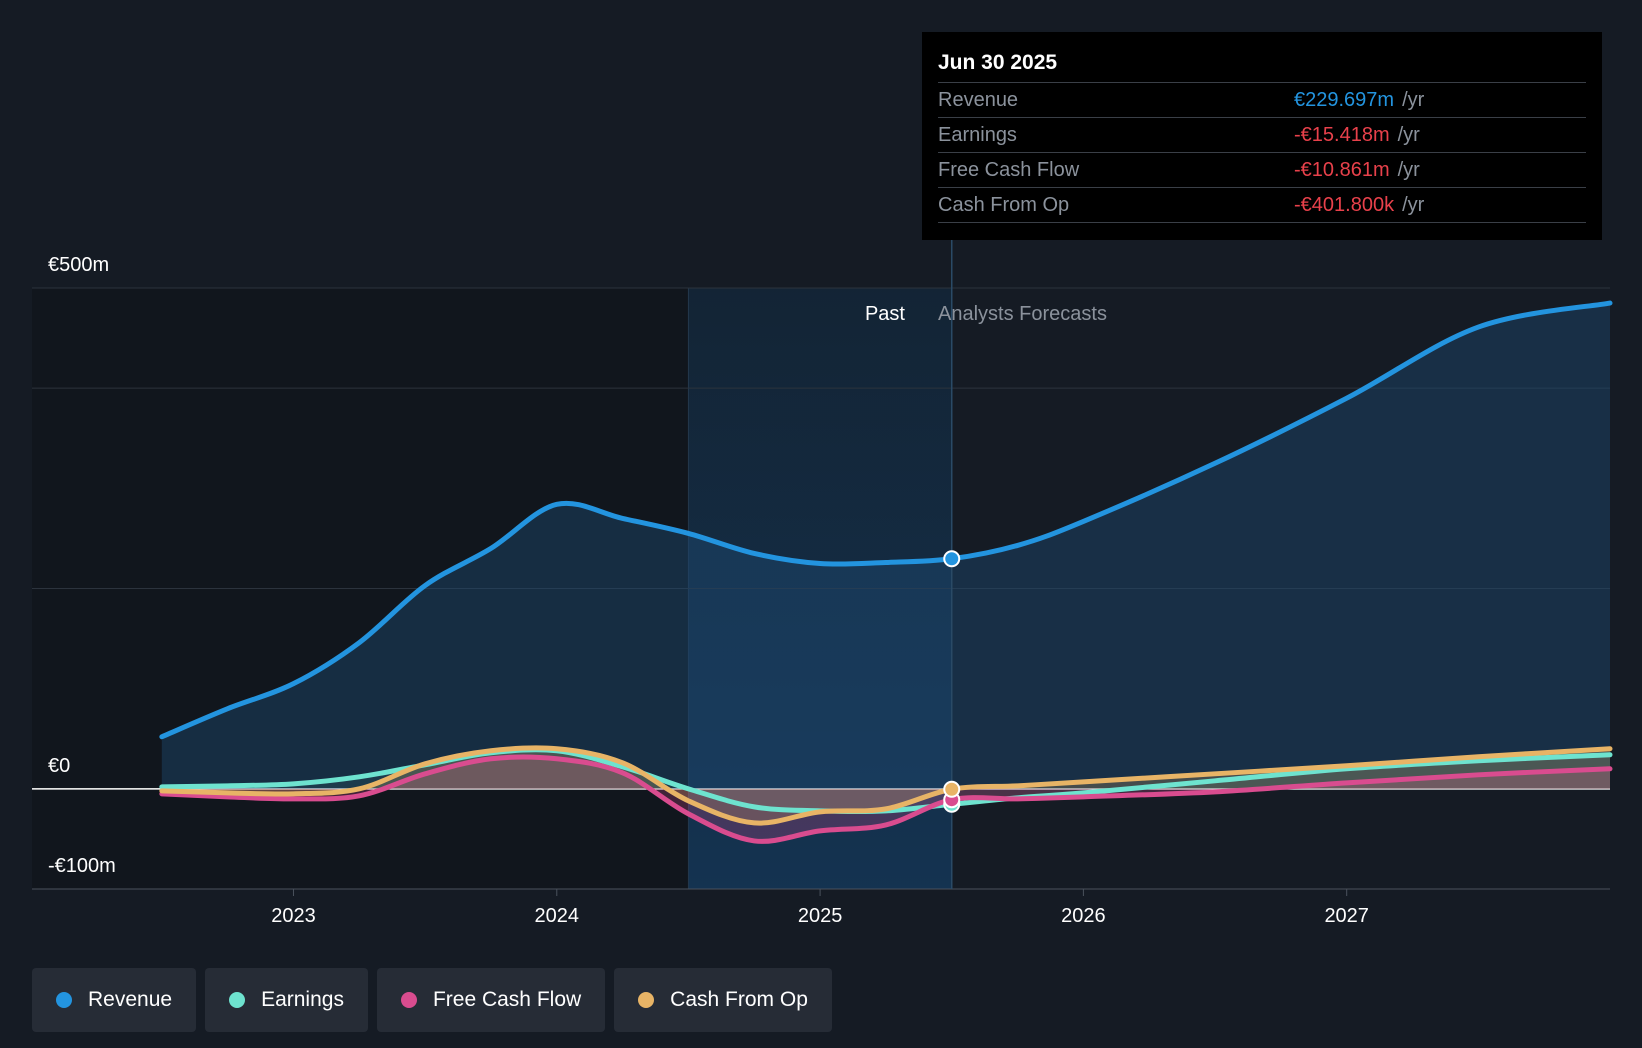  I want to click on legend-label: Revenue, so click(130, 999).